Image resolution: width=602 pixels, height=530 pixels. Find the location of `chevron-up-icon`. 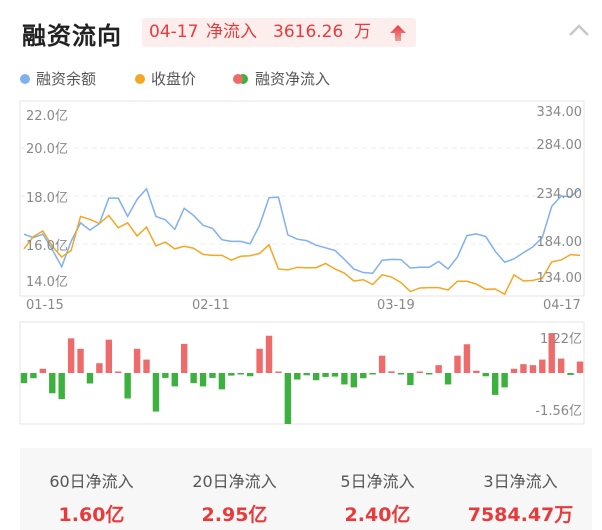

chevron-up-icon is located at coordinates (579, 30).